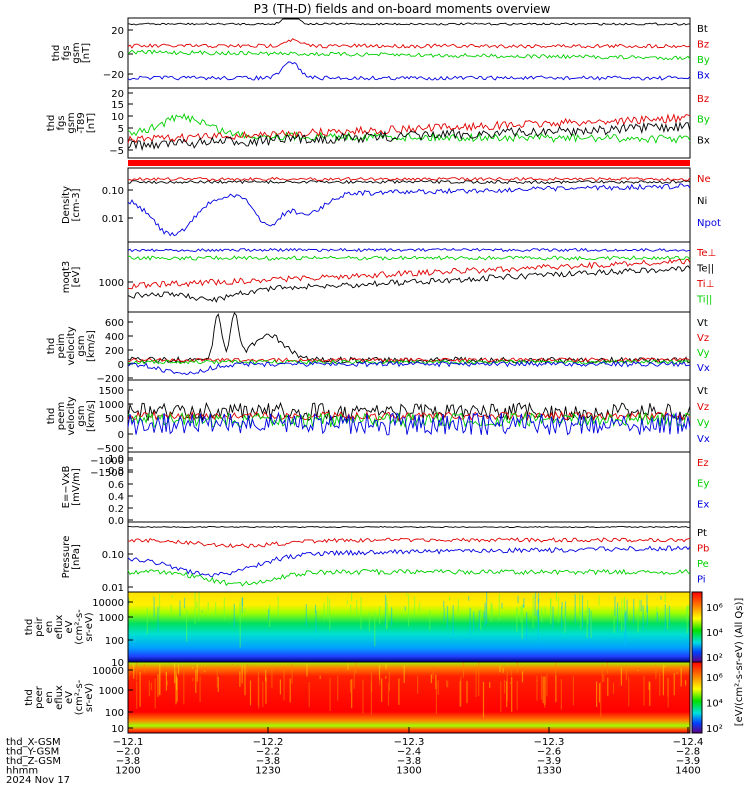 The width and height of the screenshot is (750, 800). Describe the element at coordinates (111, 405) in the screenshot. I see `y-tick-label: 1000` at that location.